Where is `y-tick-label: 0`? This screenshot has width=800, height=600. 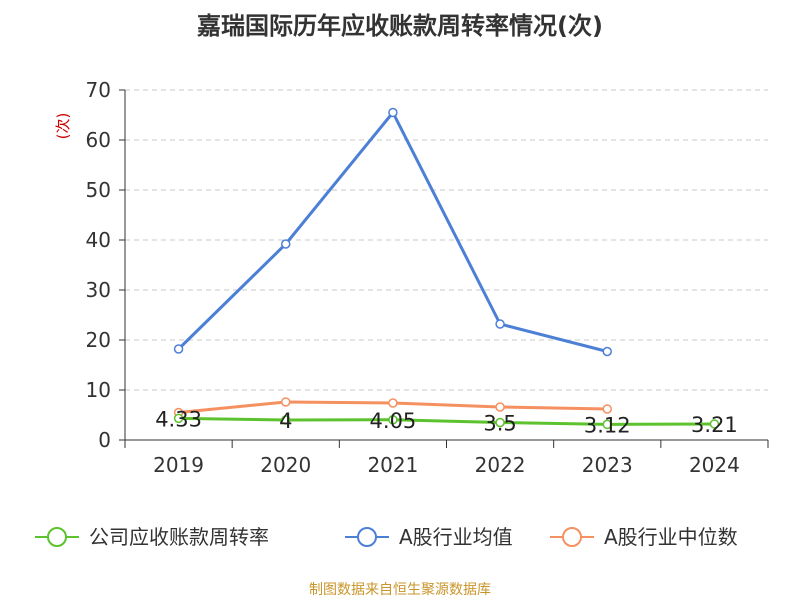
y-tick-label: 0 is located at coordinates (104, 440).